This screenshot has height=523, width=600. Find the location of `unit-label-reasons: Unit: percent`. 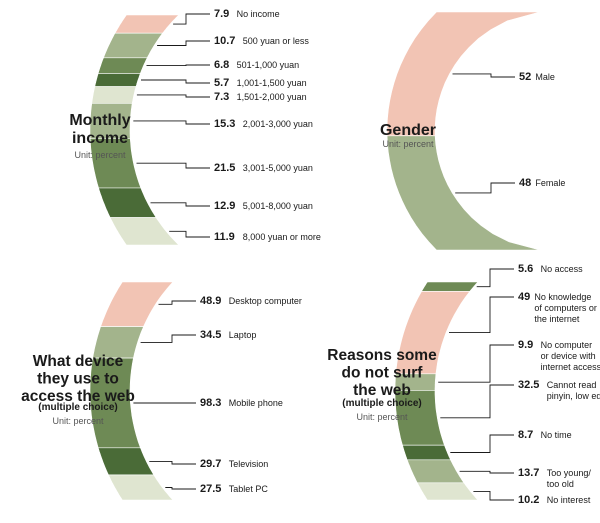

unit-label-reasons: Unit: percent is located at coordinates (382, 417).